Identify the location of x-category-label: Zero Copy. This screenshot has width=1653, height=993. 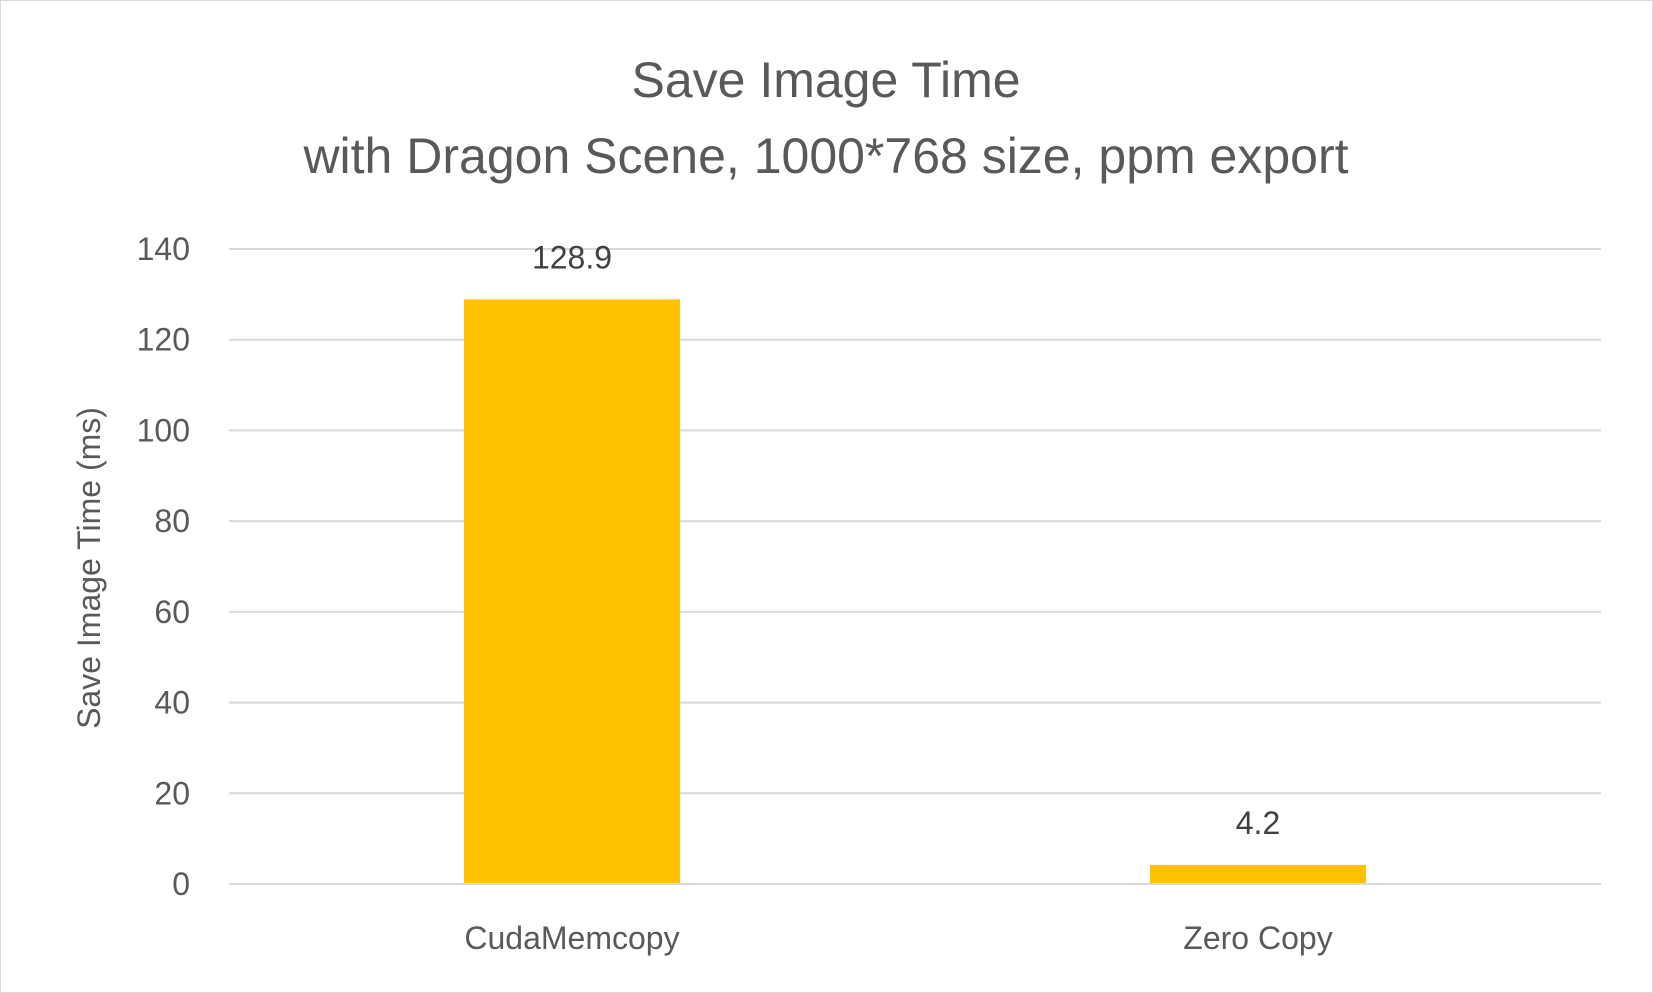
(1257, 938).